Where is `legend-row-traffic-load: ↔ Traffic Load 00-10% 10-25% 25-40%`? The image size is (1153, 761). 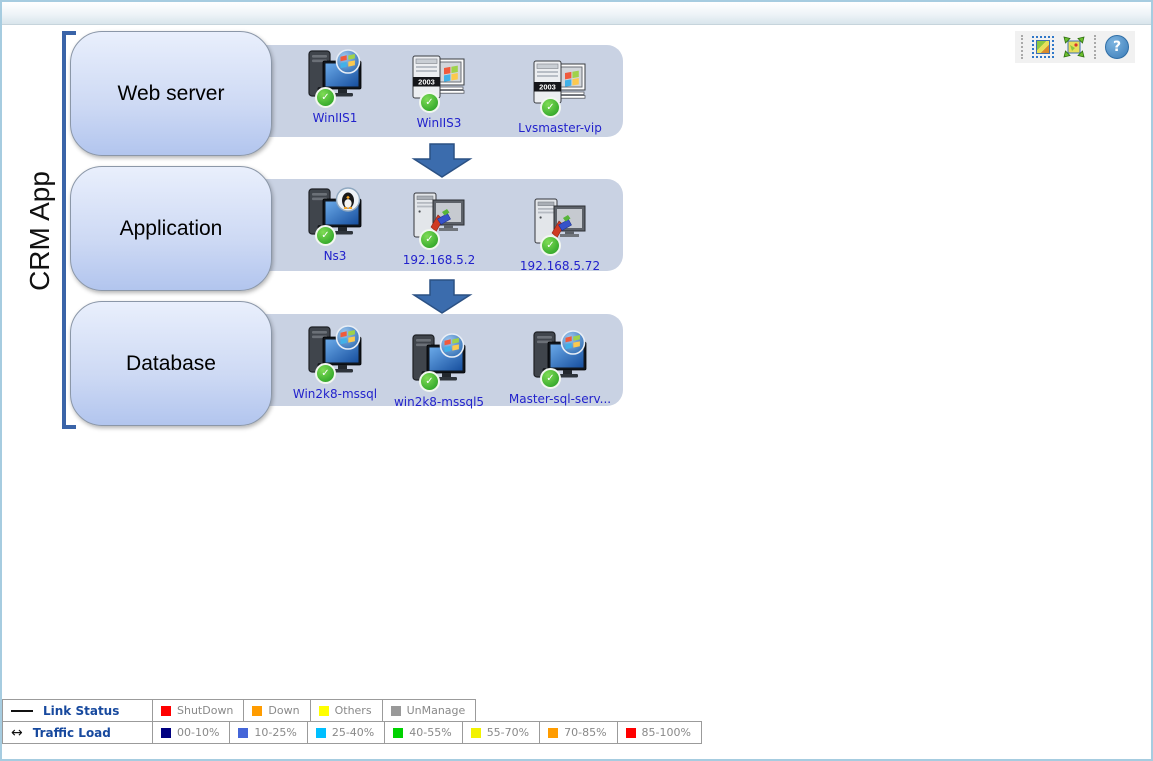 legend-row-traffic-load: ↔ Traffic Load 00-10% 10-25% 25-40% is located at coordinates (352, 732).